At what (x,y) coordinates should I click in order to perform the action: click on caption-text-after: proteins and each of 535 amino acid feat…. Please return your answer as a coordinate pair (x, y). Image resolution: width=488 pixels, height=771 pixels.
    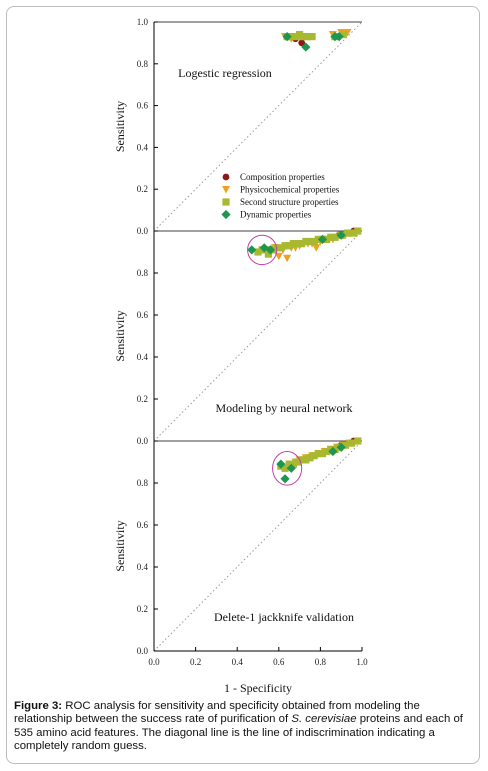
    Looking at the image, I should click on (238, 732).